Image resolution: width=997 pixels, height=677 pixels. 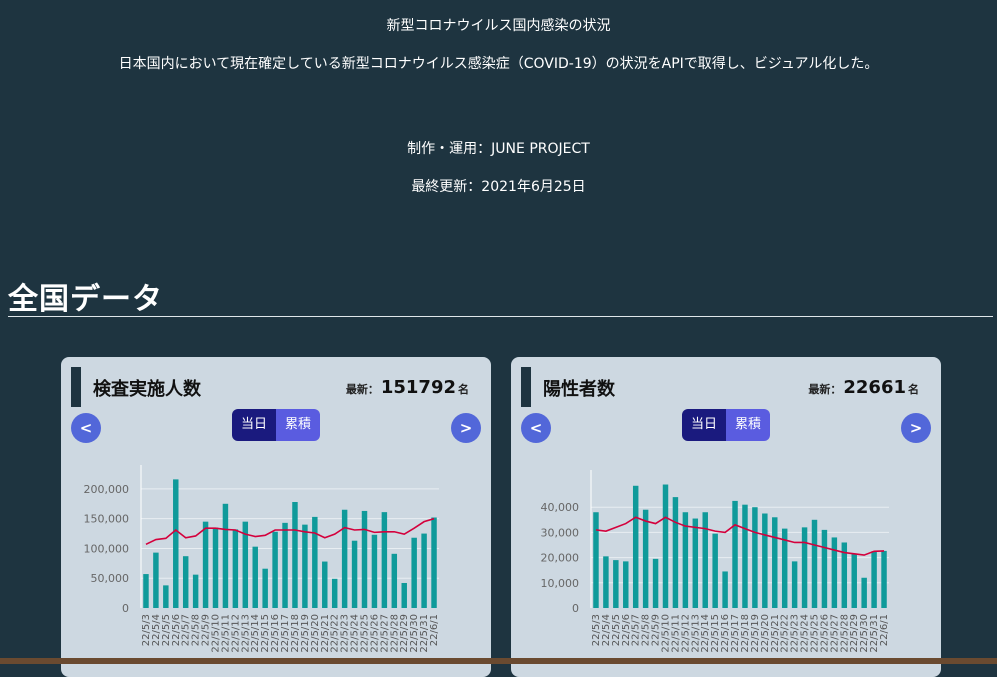 What do you see at coordinates (755, 633) in the screenshot?
I see `x-tick-label: 22/5/19` at bounding box center [755, 633].